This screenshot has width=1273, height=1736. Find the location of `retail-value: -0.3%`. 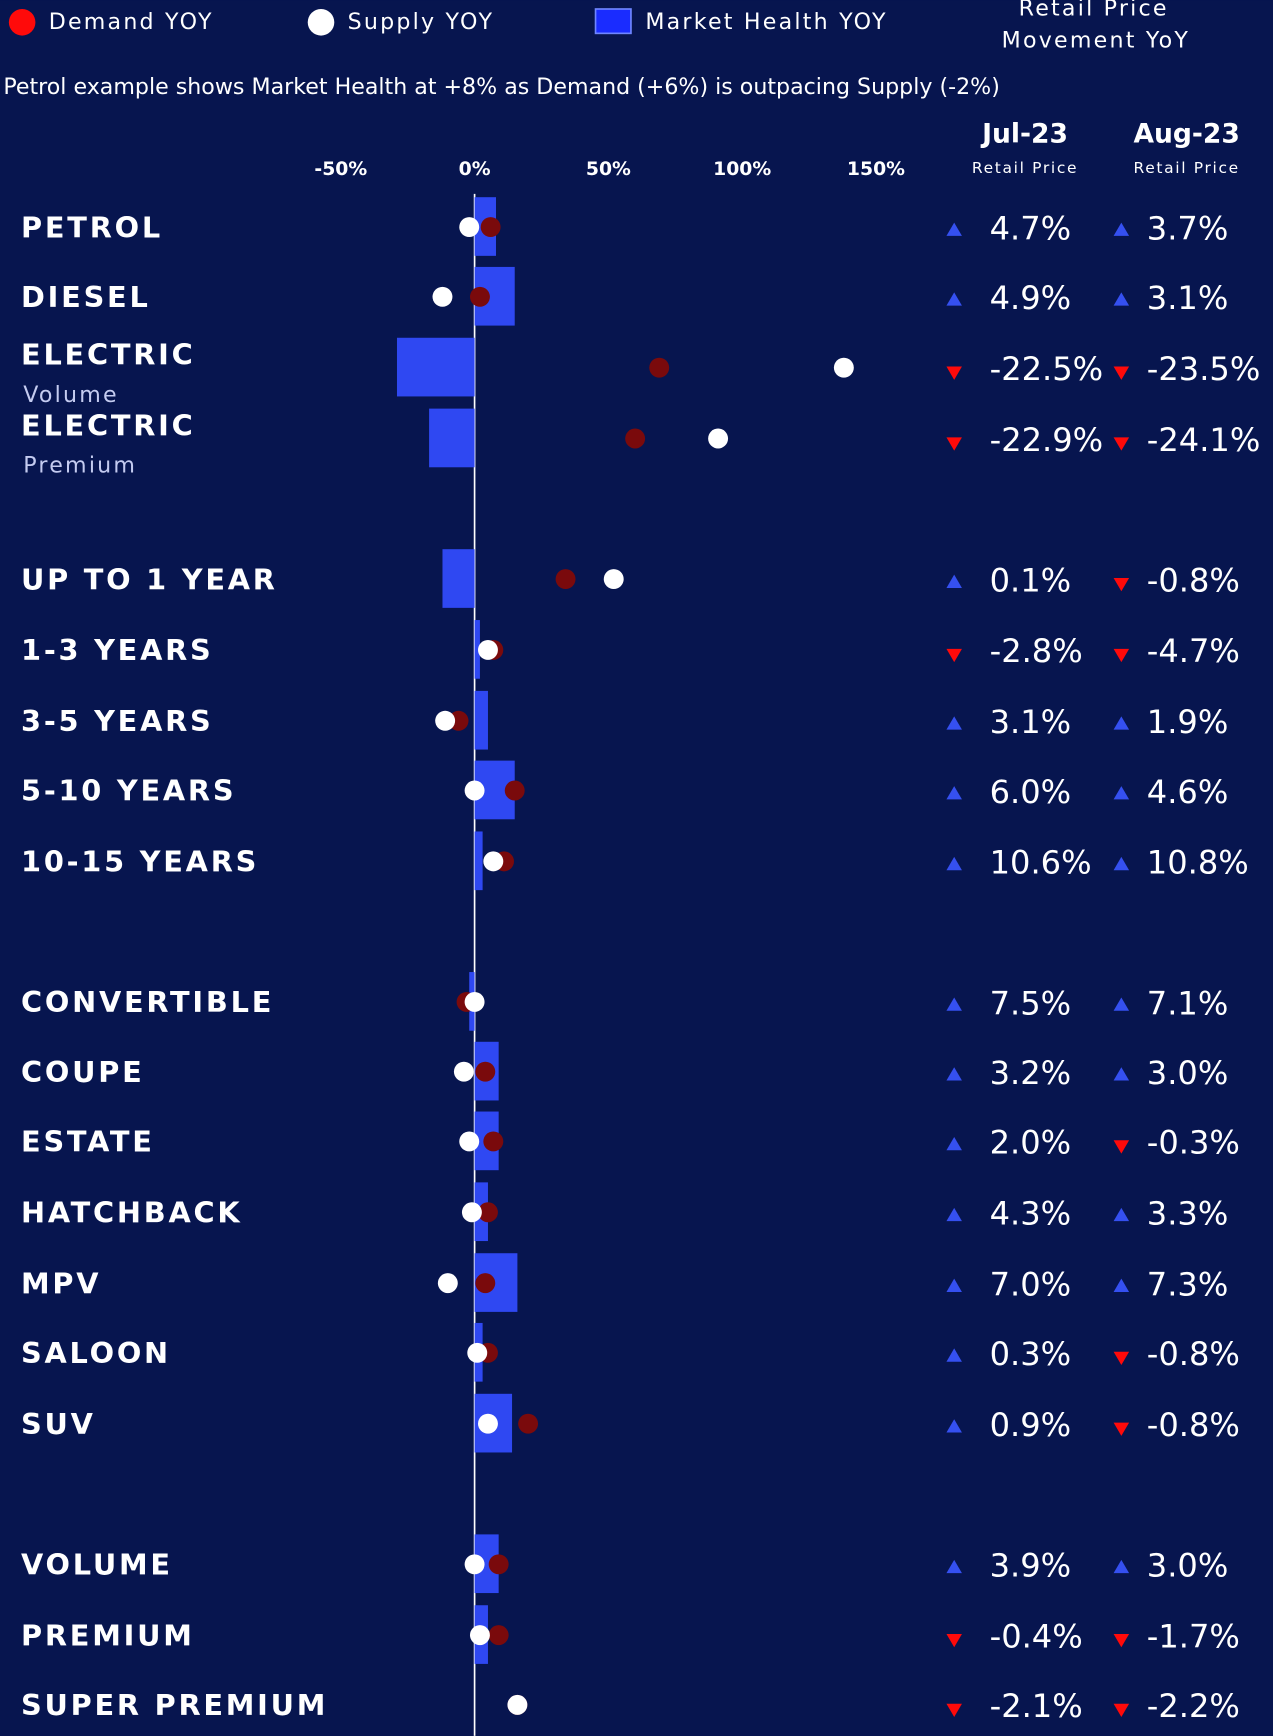

retail-value: -0.3% is located at coordinates (1193, 1143).